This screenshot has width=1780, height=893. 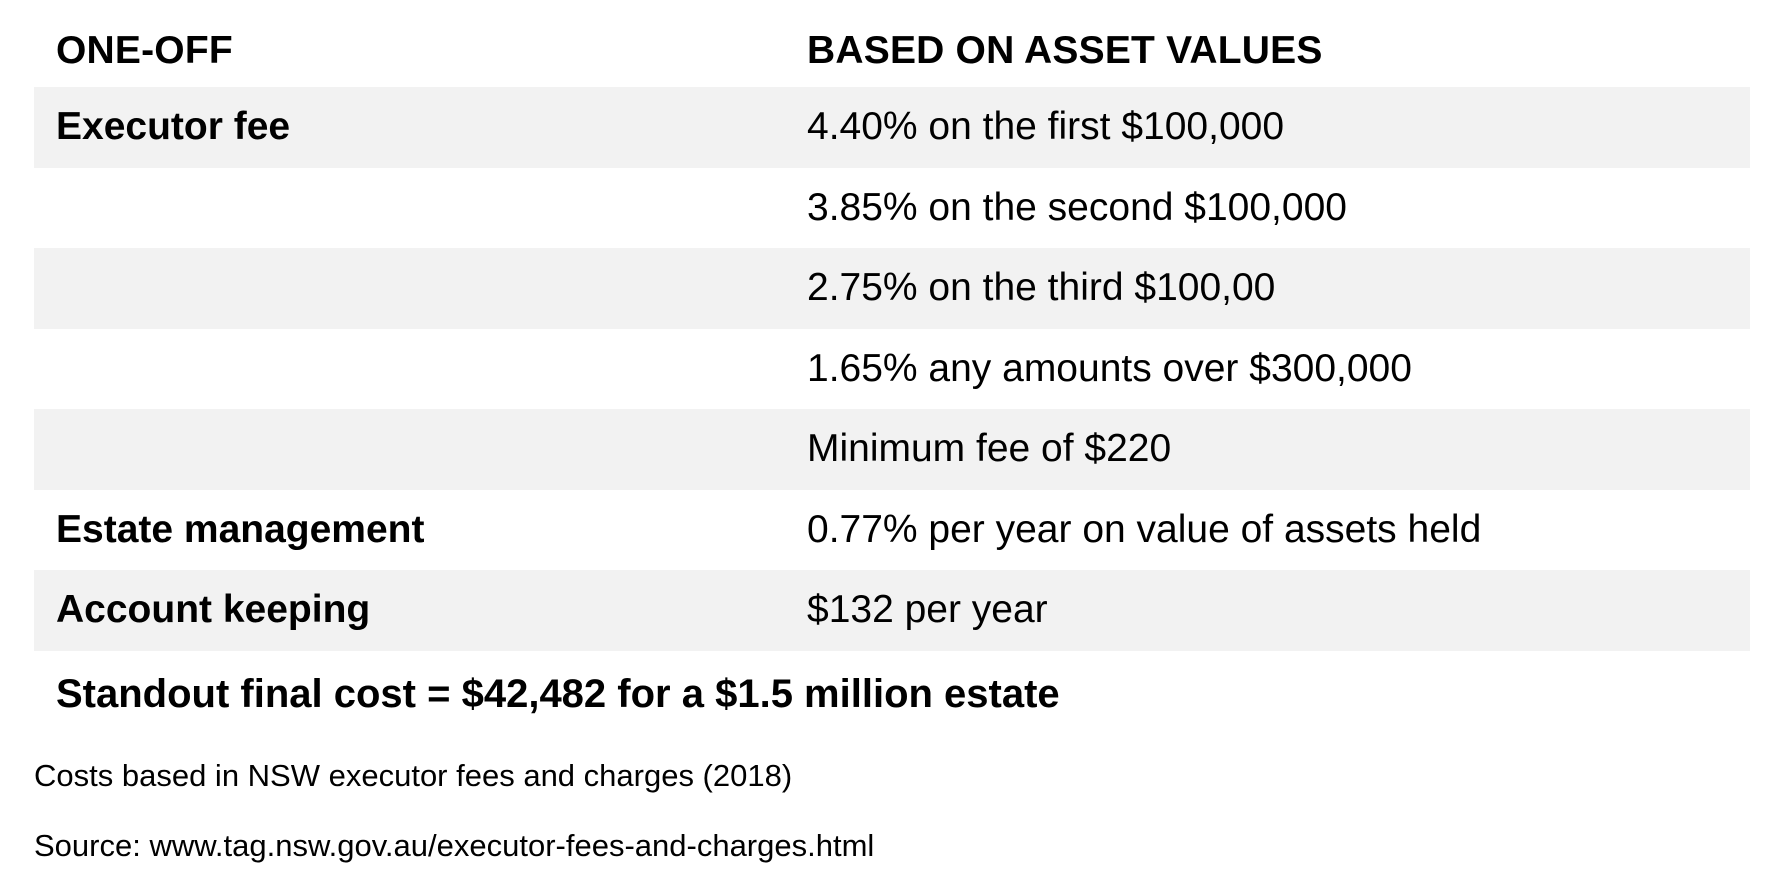 What do you see at coordinates (1041, 288) in the screenshot?
I see `row-value: 2.75% on the third $100,00` at bounding box center [1041, 288].